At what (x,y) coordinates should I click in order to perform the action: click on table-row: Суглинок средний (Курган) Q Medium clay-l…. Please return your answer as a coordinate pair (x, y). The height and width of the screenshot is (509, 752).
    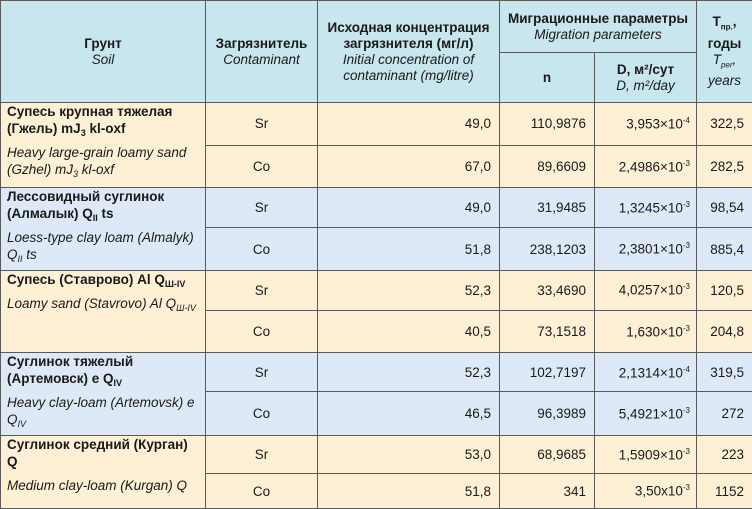
    Looking at the image, I should click on (376, 471).